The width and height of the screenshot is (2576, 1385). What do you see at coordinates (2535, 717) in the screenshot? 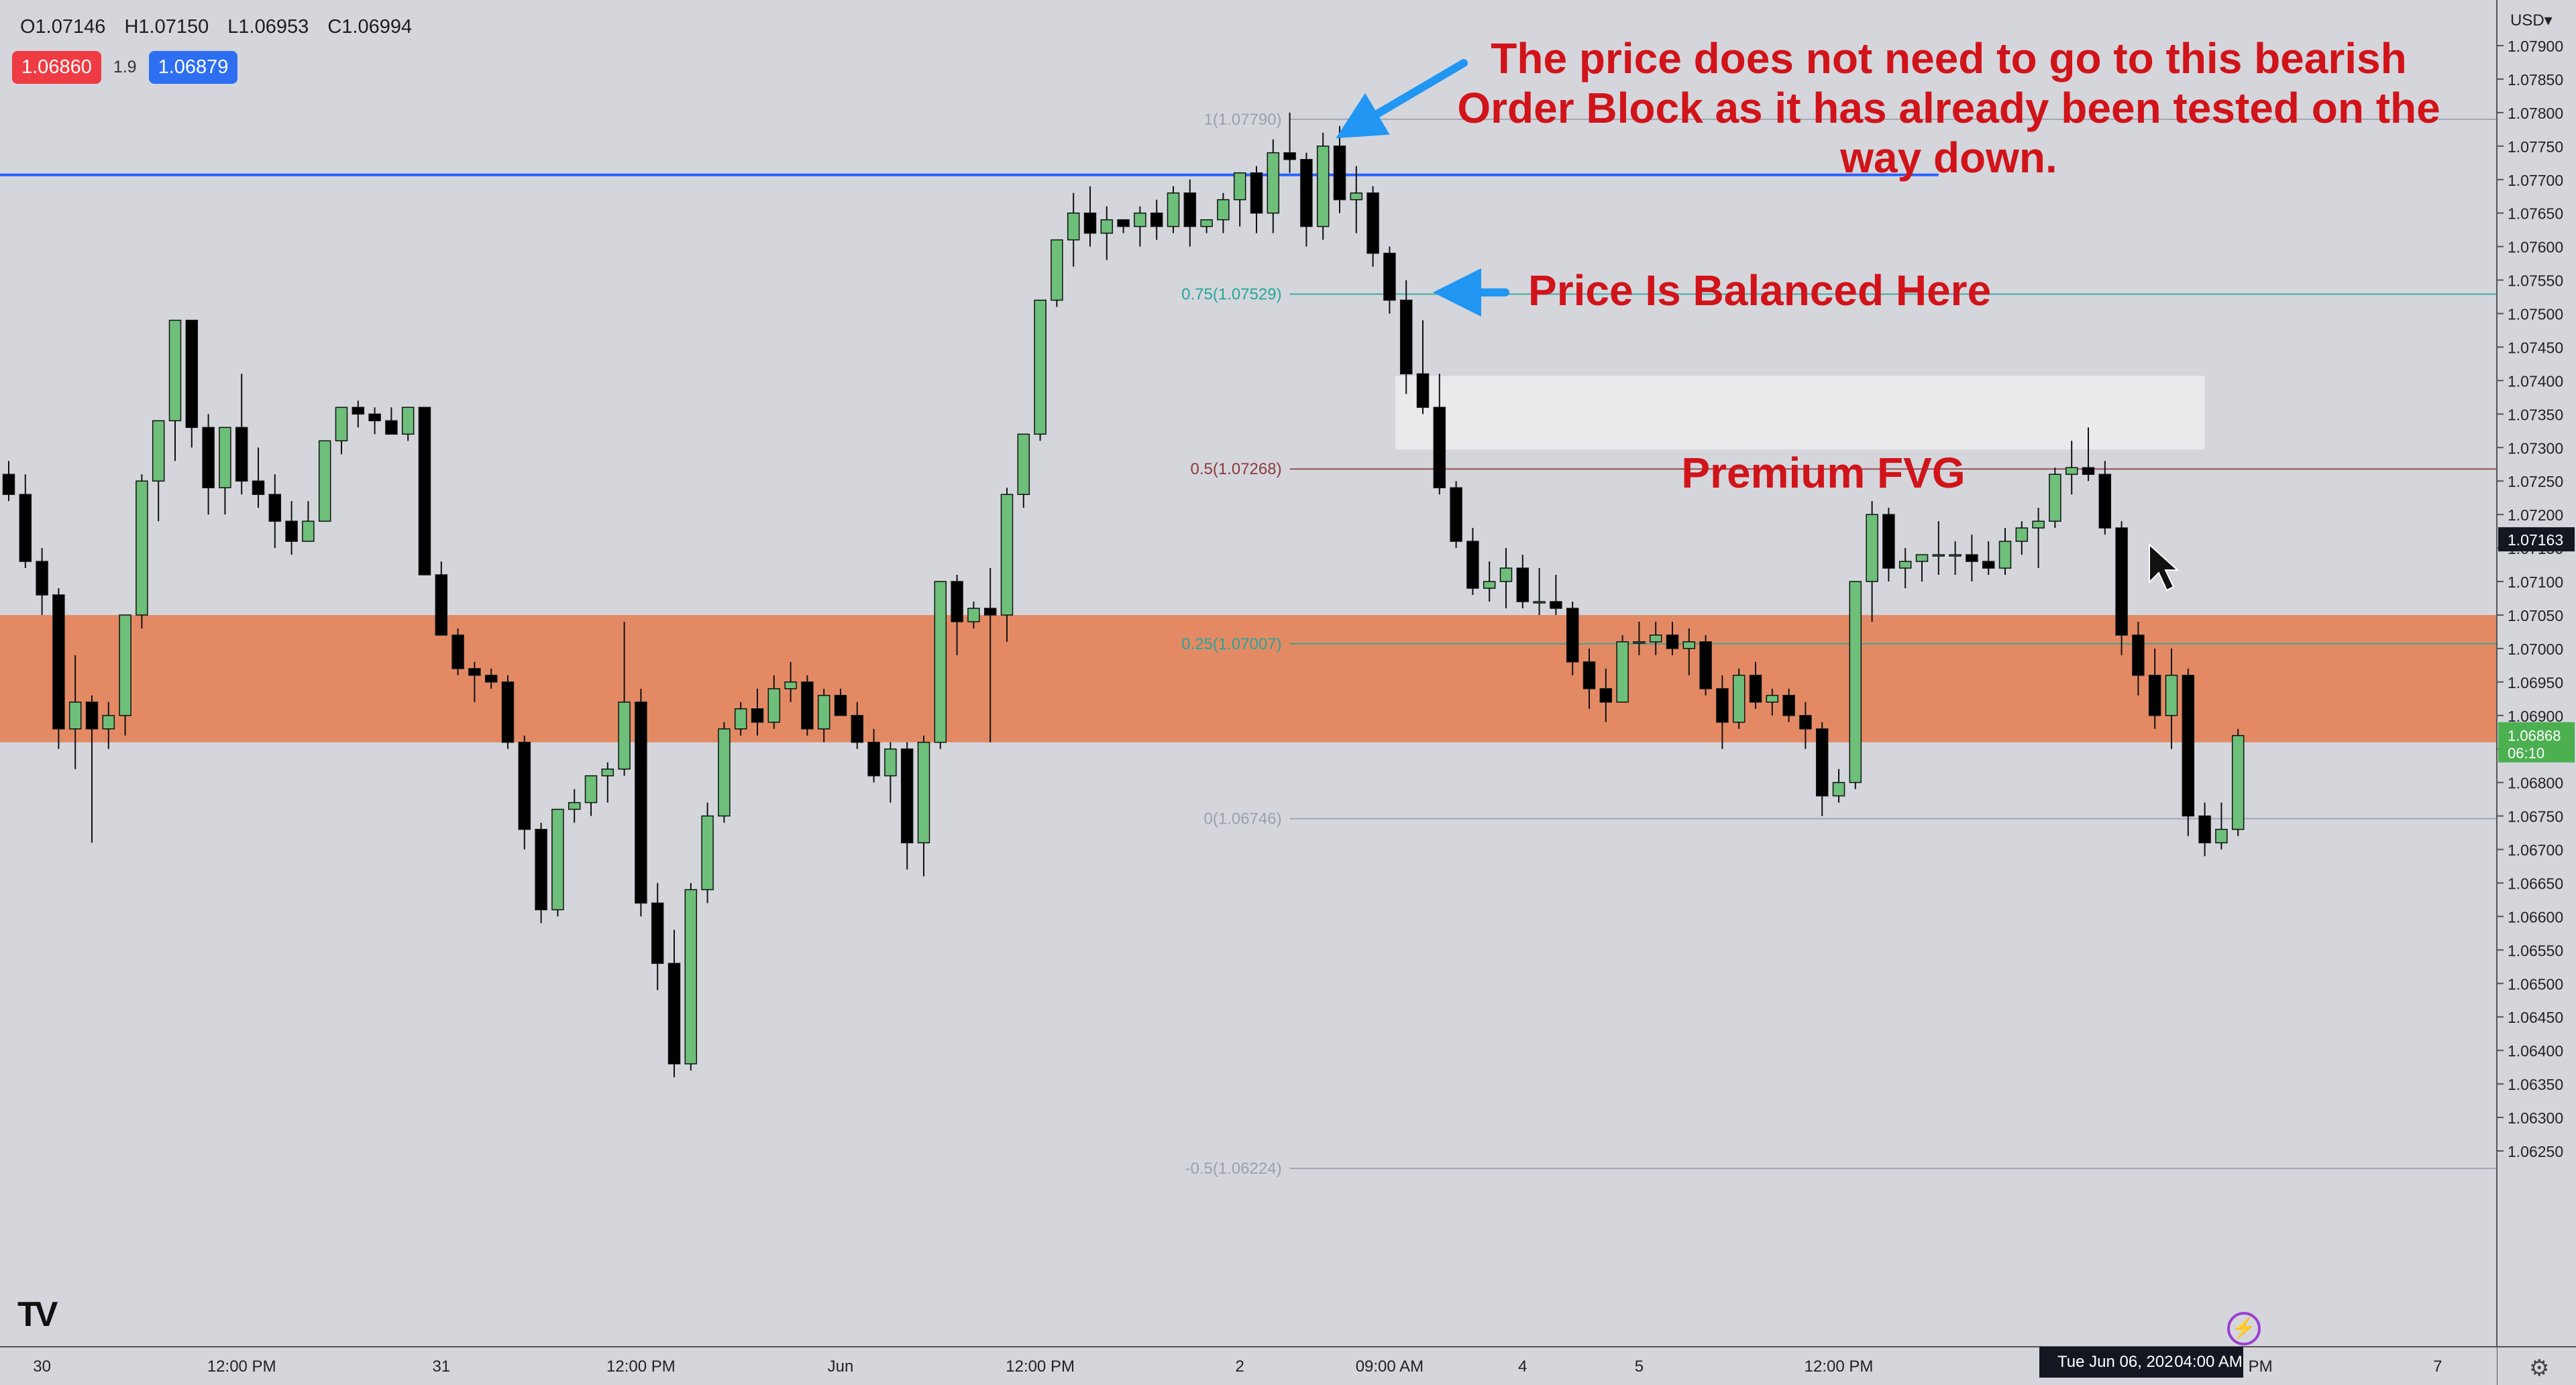
I see `price-tick-label: 1.06900` at bounding box center [2535, 717].